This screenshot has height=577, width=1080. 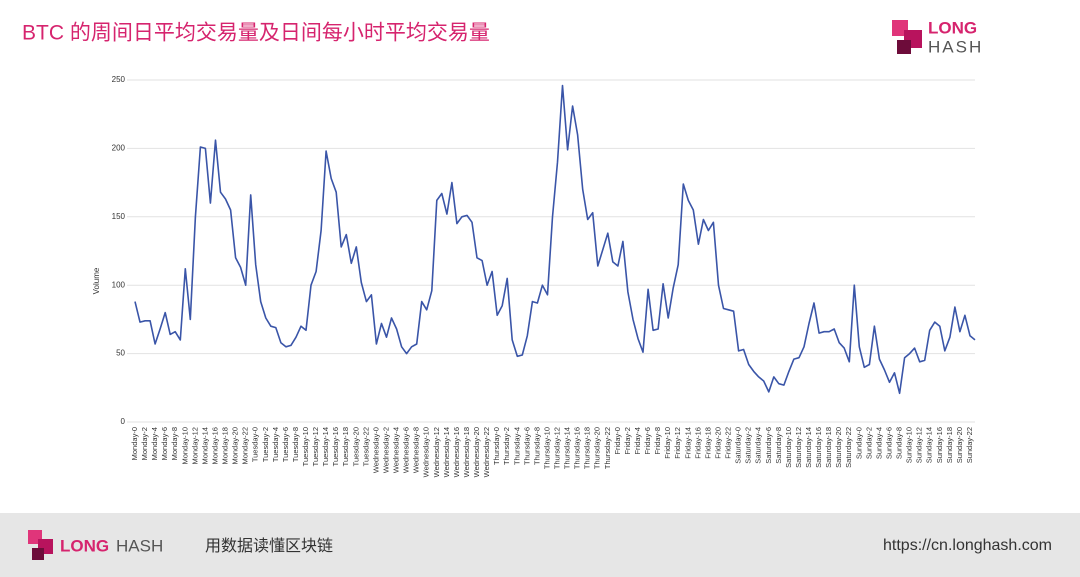 I want to click on x-tick-label: Friday-14, so click(x=687, y=443).